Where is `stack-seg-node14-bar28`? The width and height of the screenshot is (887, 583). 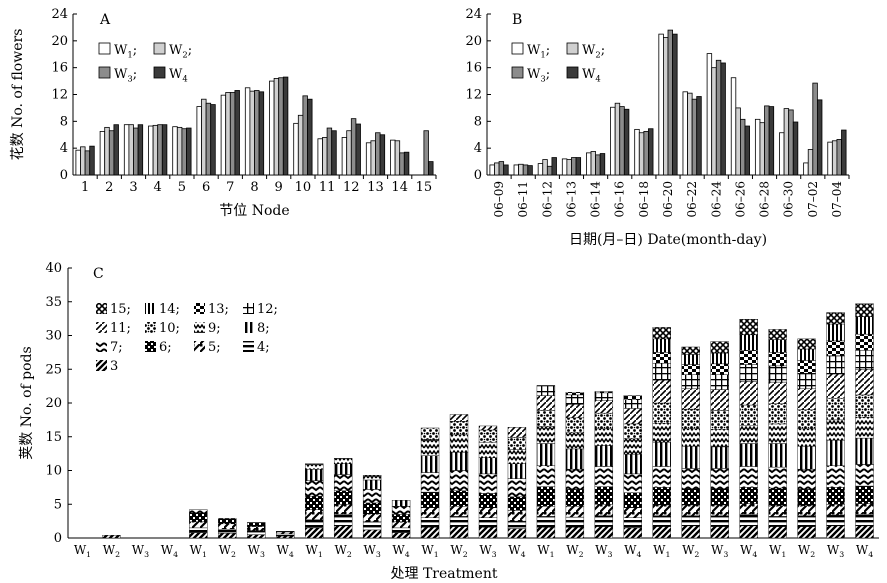 stack-seg-node14-bar28 is located at coordinates (864, 325).